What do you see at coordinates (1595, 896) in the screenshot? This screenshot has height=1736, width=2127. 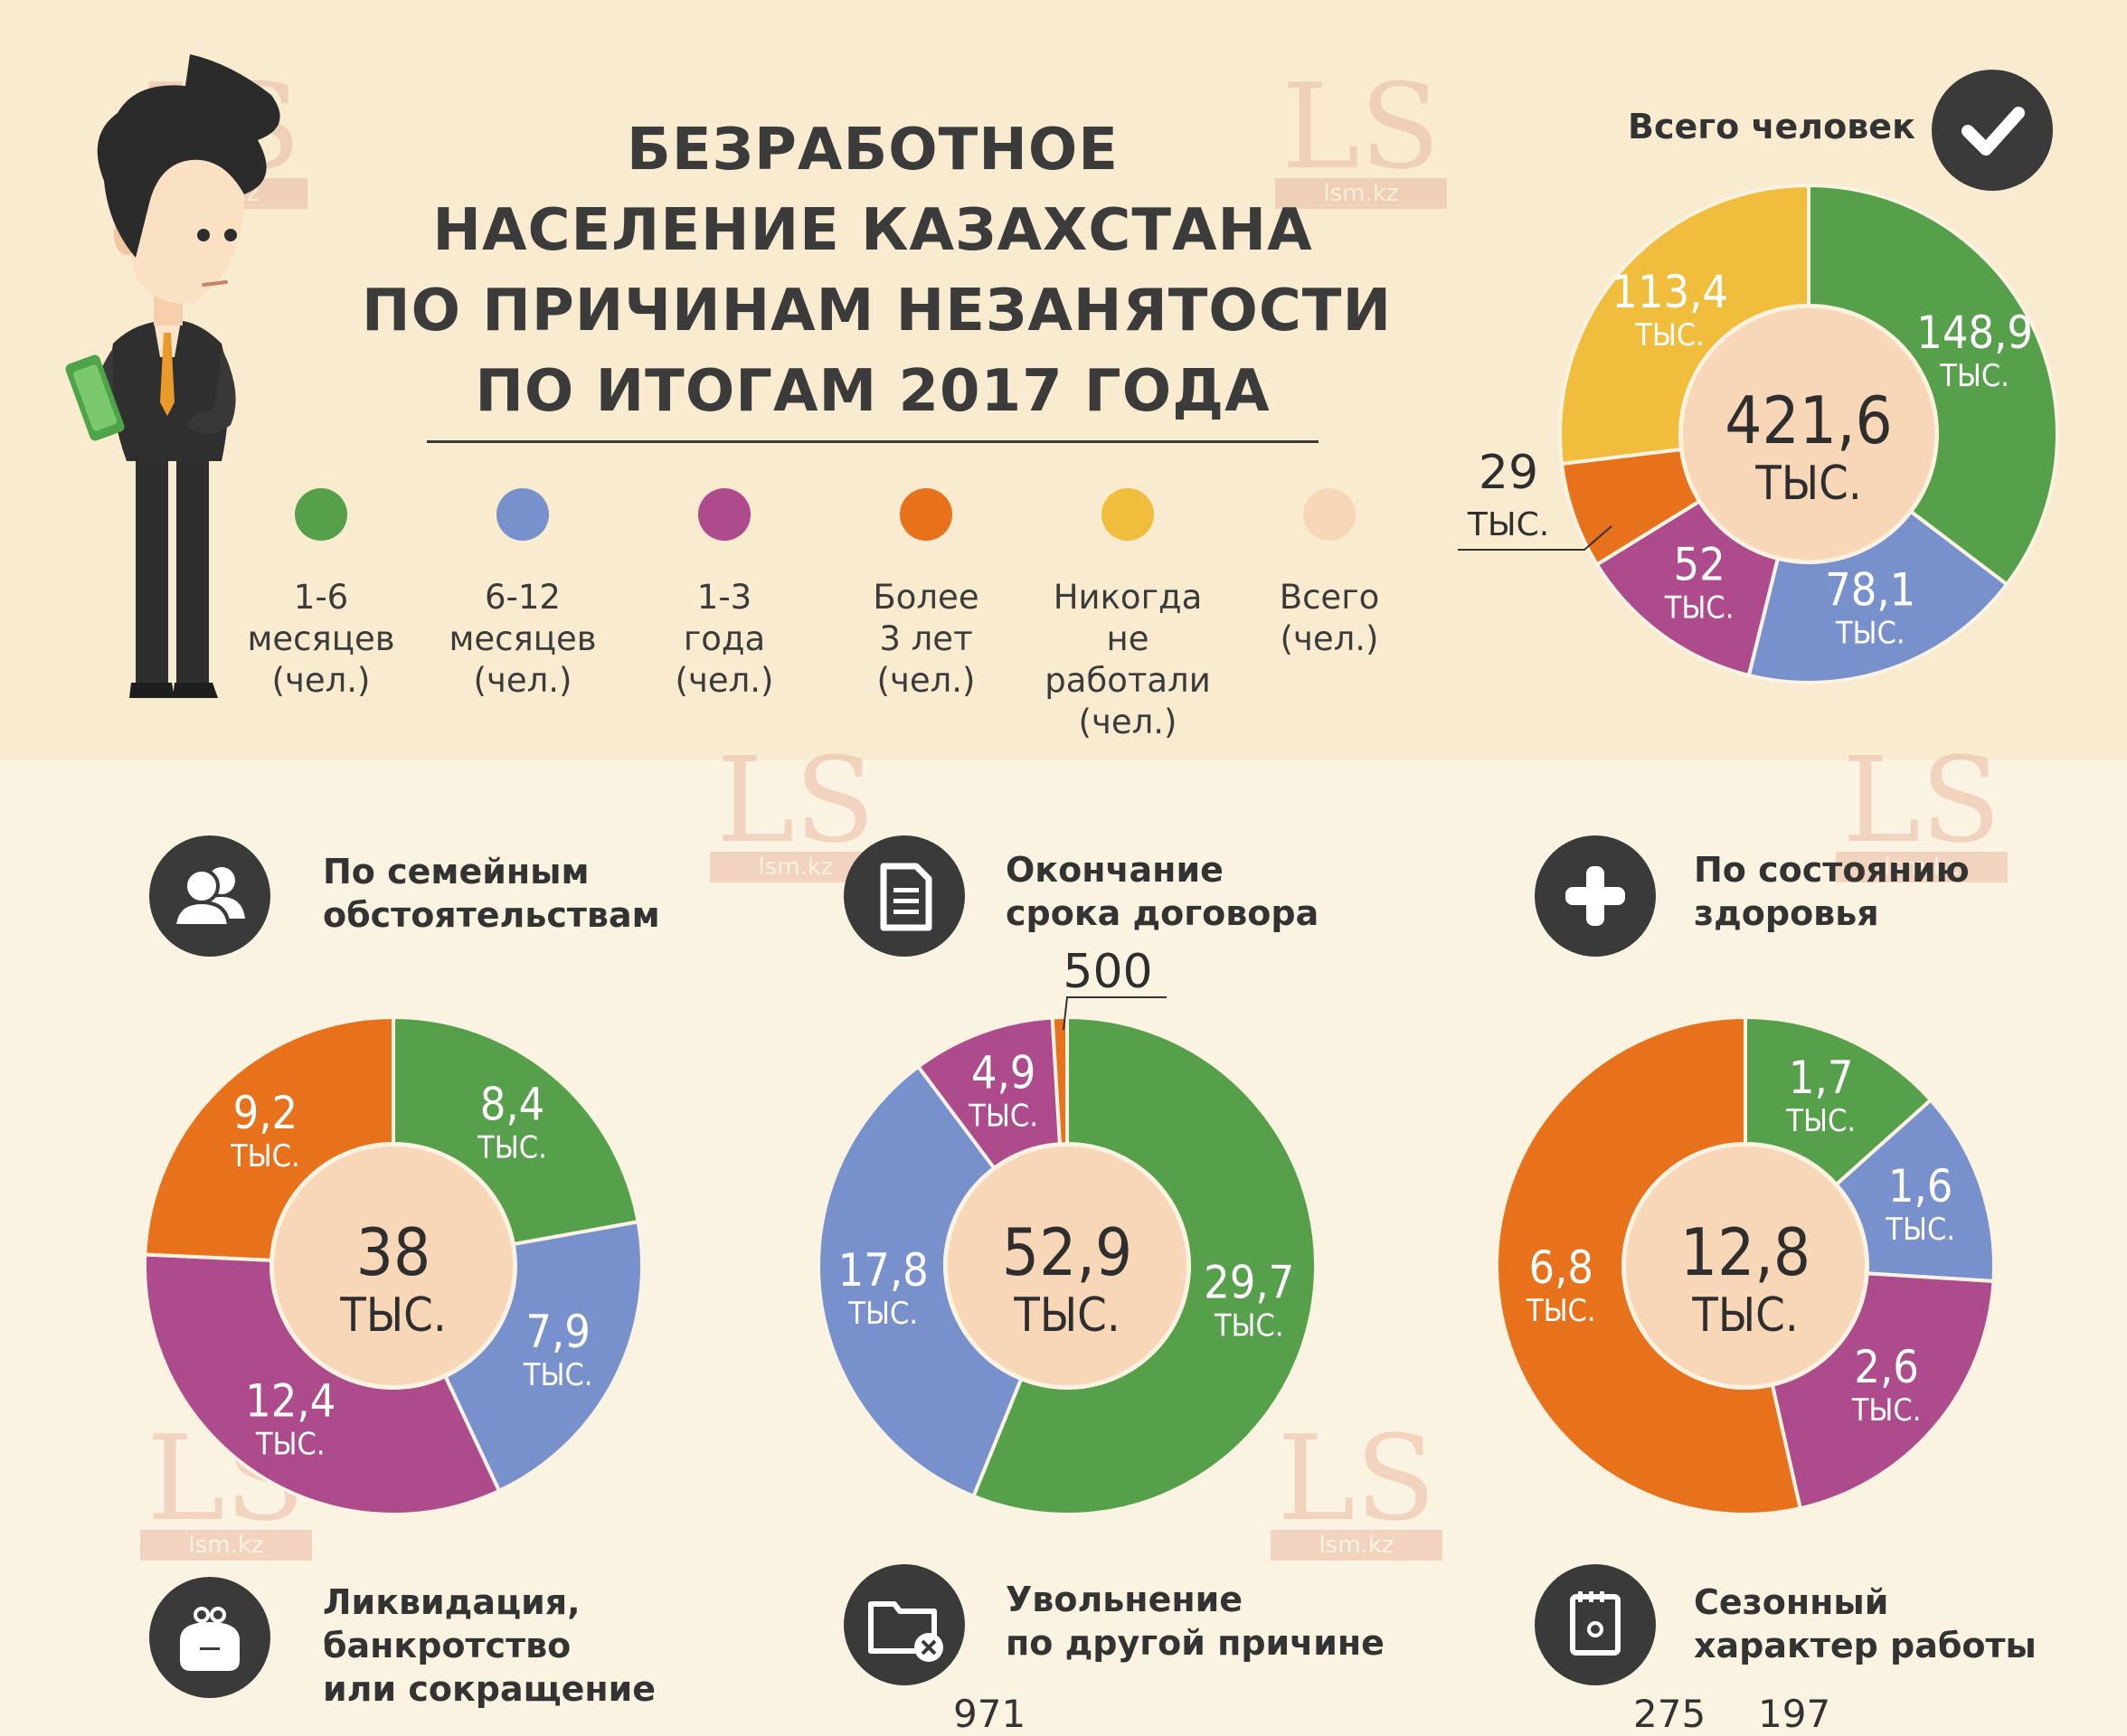 I see `plus-icon` at bounding box center [1595, 896].